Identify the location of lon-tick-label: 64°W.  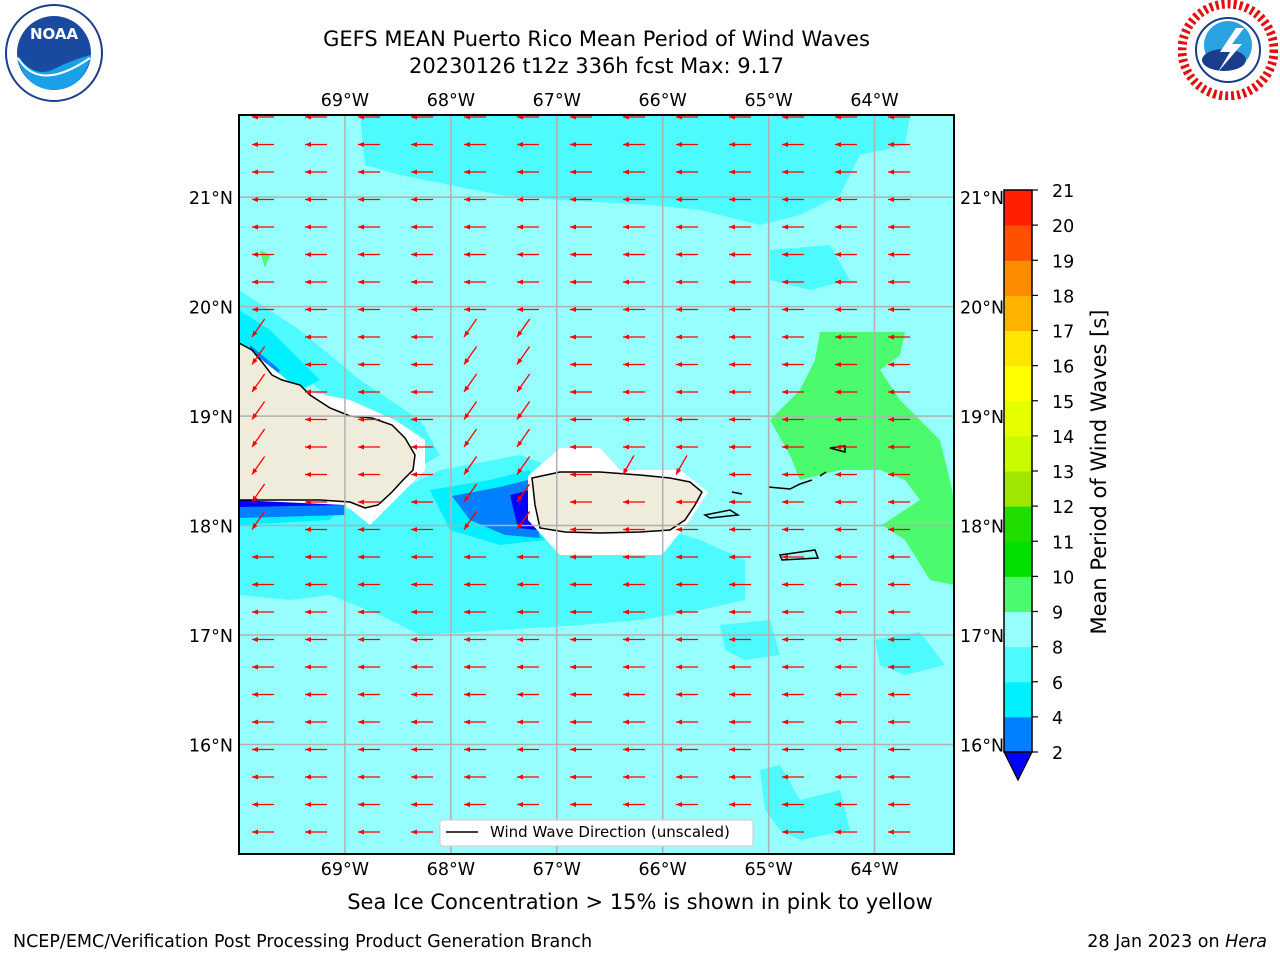
(874, 870).